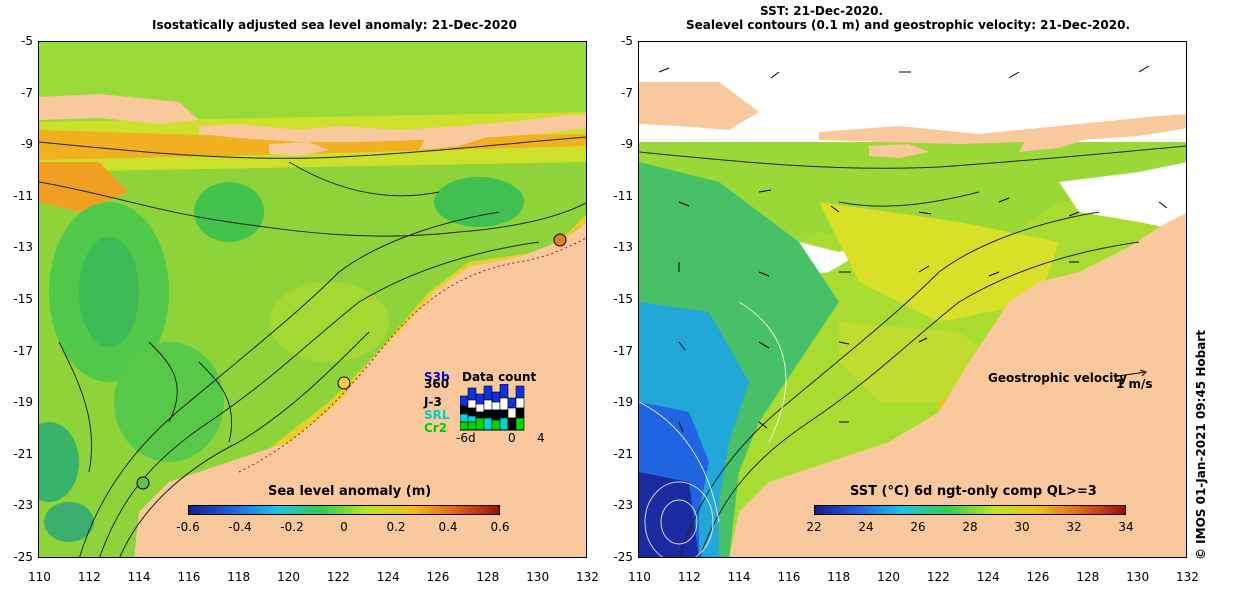 This screenshot has height=590, width=1250. What do you see at coordinates (437, 415) in the screenshot?
I see `satellite-label: SRL` at bounding box center [437, 415].